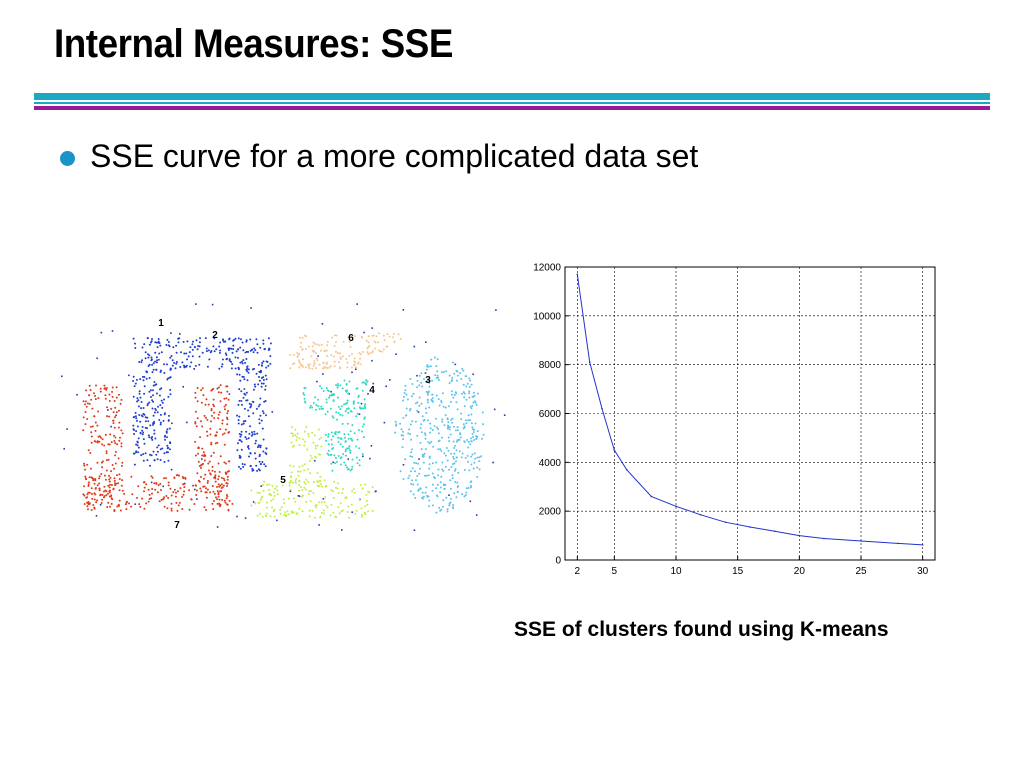 This screenshot has height=768, width=1024. Describe the element at coordinates (550, 463) in the screenshot. I see `y-tick-label: 4000` at that location.